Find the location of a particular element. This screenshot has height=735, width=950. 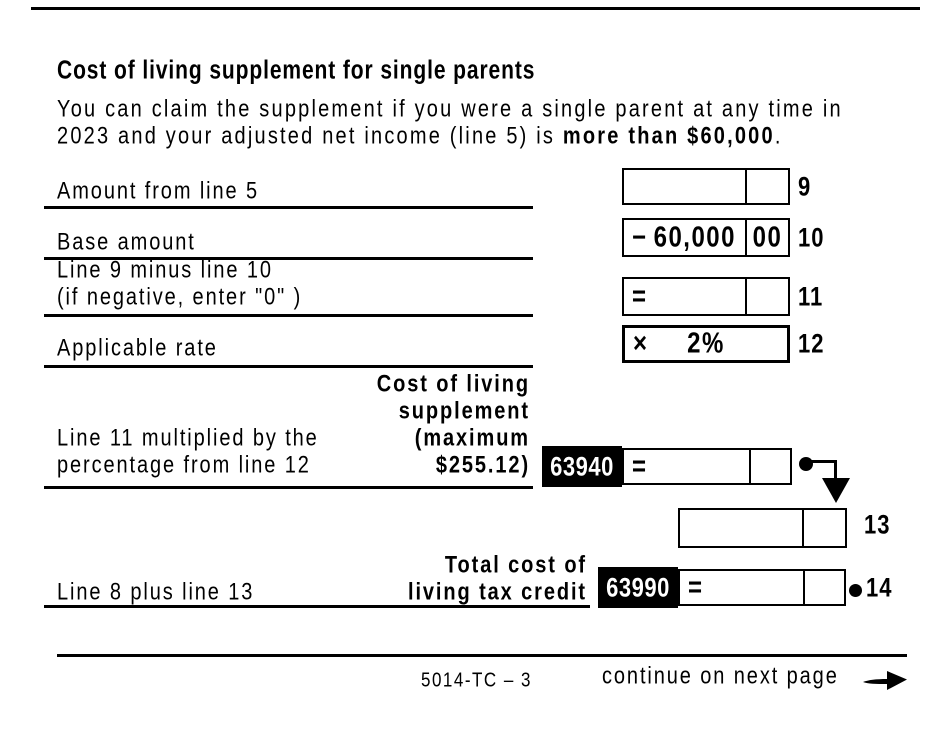

row11-amount-box: = is located at coordinates (706, 296).